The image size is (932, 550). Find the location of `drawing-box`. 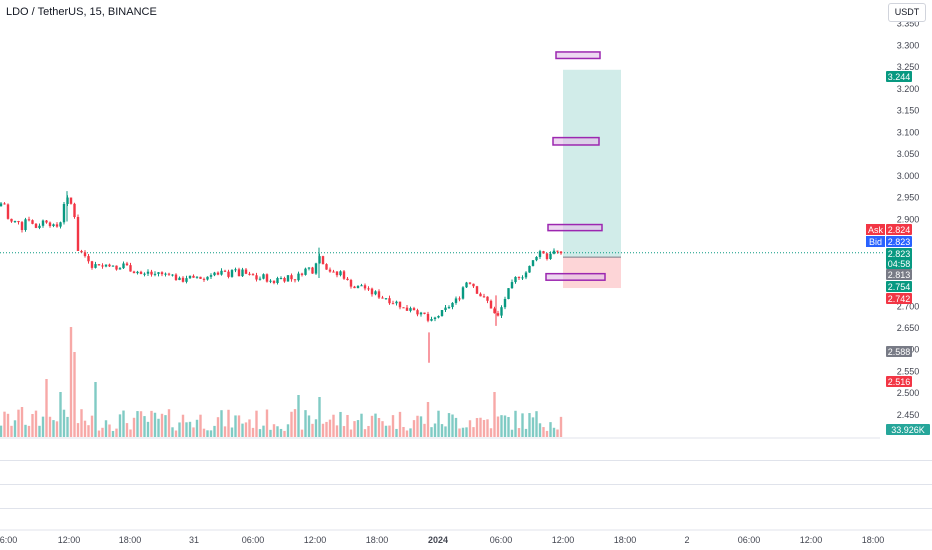

drawing-box is located at coordinates (575, 276).